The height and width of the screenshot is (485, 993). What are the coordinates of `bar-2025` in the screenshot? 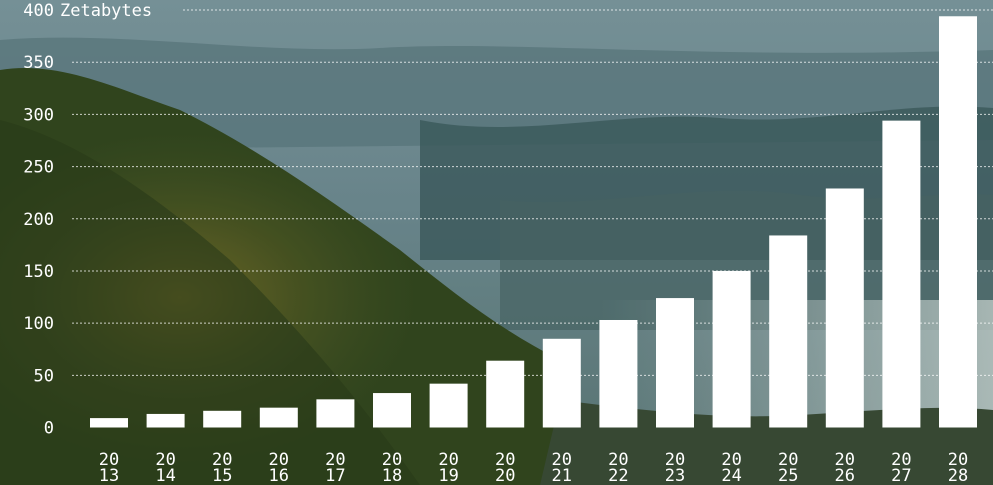 It's located at (788, 331).